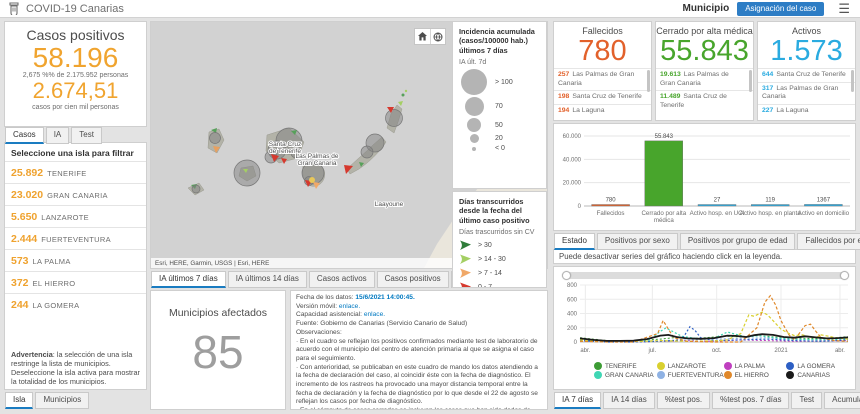 The height and width of the screenshot is (414, 860). I want to click on island-lanzarote, so click(396, 111).